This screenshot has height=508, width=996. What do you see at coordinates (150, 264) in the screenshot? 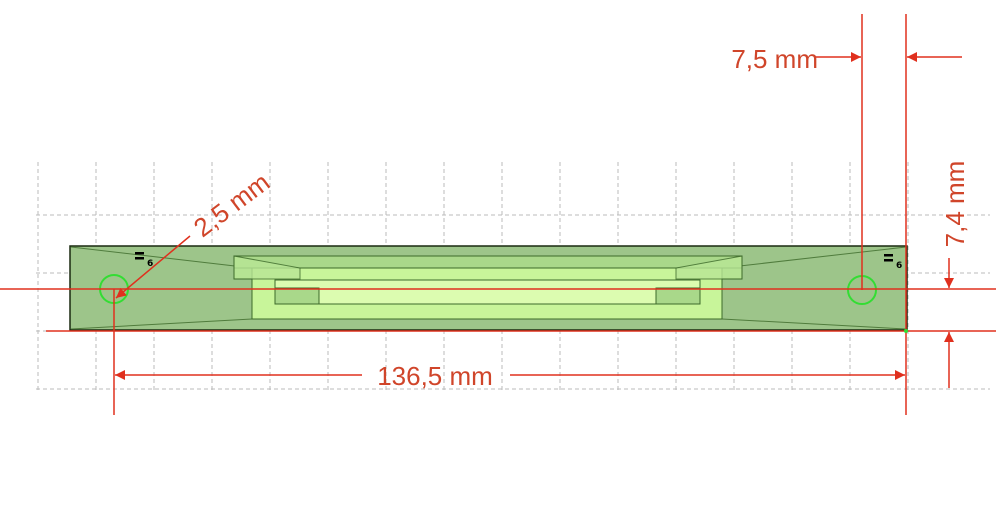
I see `constraint-tag-left-label: 6` at bounding box center [150, 264].